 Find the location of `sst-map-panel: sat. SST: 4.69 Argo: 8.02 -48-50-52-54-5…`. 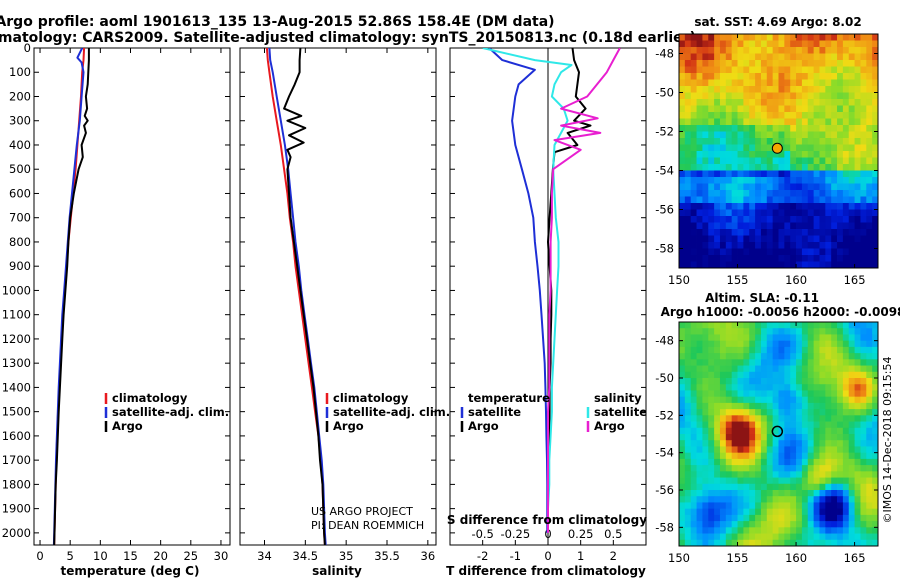

sst-map-panel: sat. SST: 4.69 Argo: 8.02 -48-50-52-54-5… is located at coordinates (767, 151).